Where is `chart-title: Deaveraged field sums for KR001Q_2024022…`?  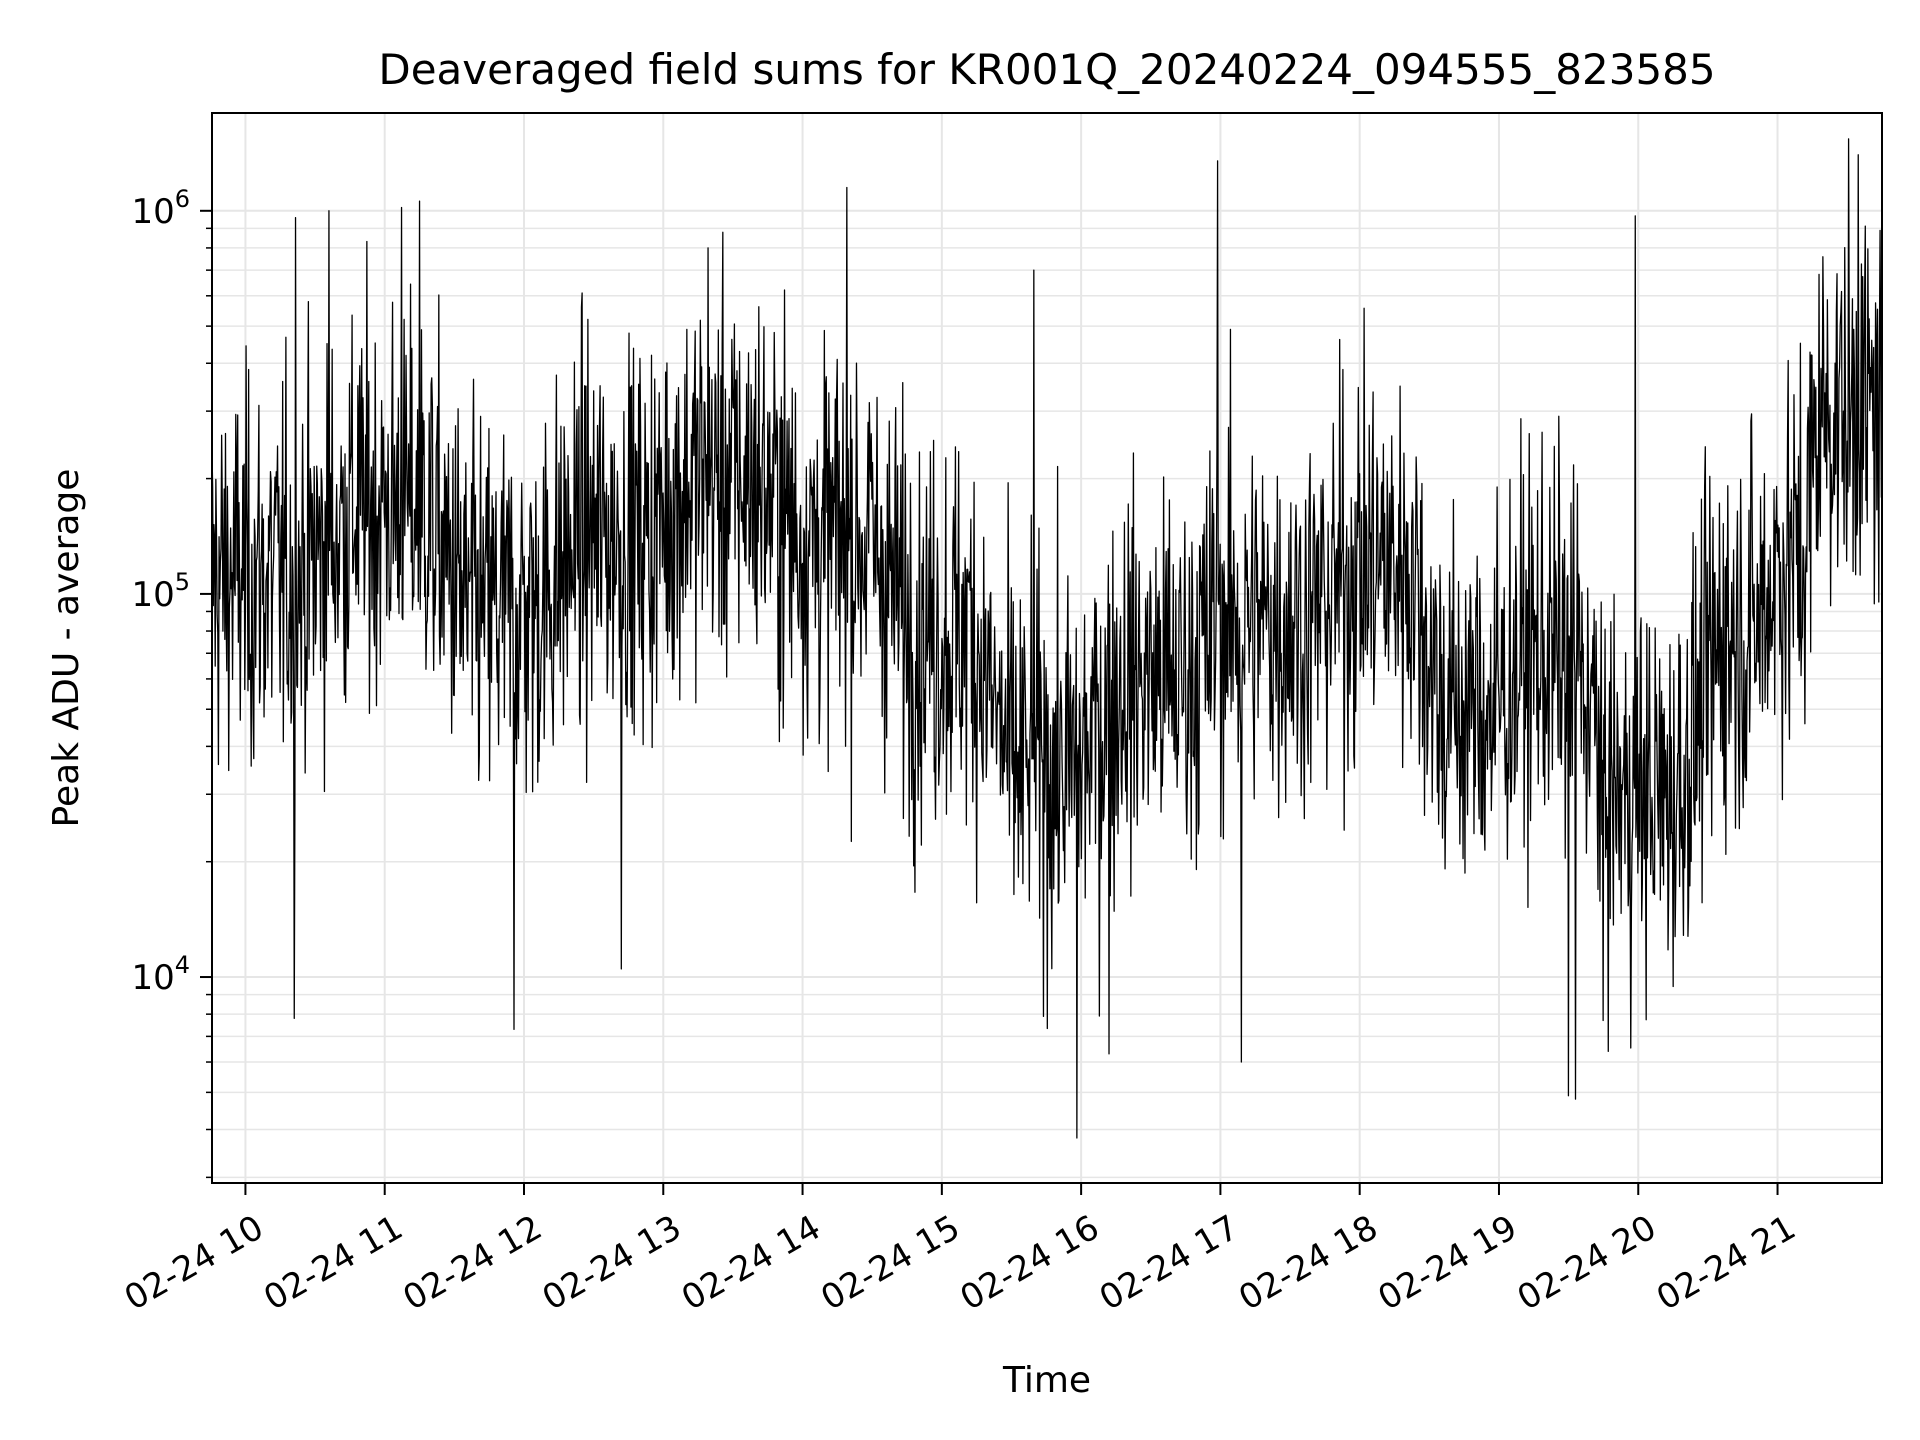
chart-title: Deaveraged field sums for KR001Q_2024022… is located at coordinates (1046, 69).